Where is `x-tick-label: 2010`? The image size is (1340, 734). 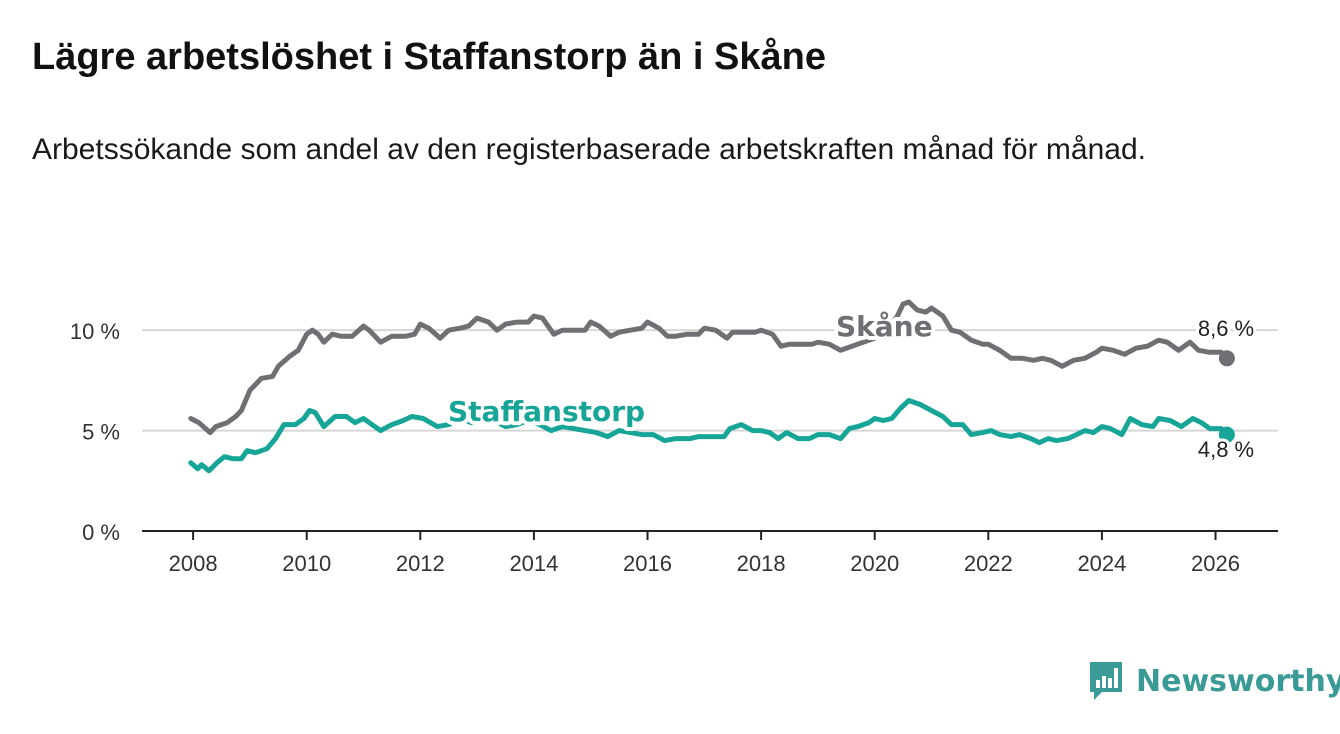
x-tick-label: 2010 is located at coordinates (306, 563).